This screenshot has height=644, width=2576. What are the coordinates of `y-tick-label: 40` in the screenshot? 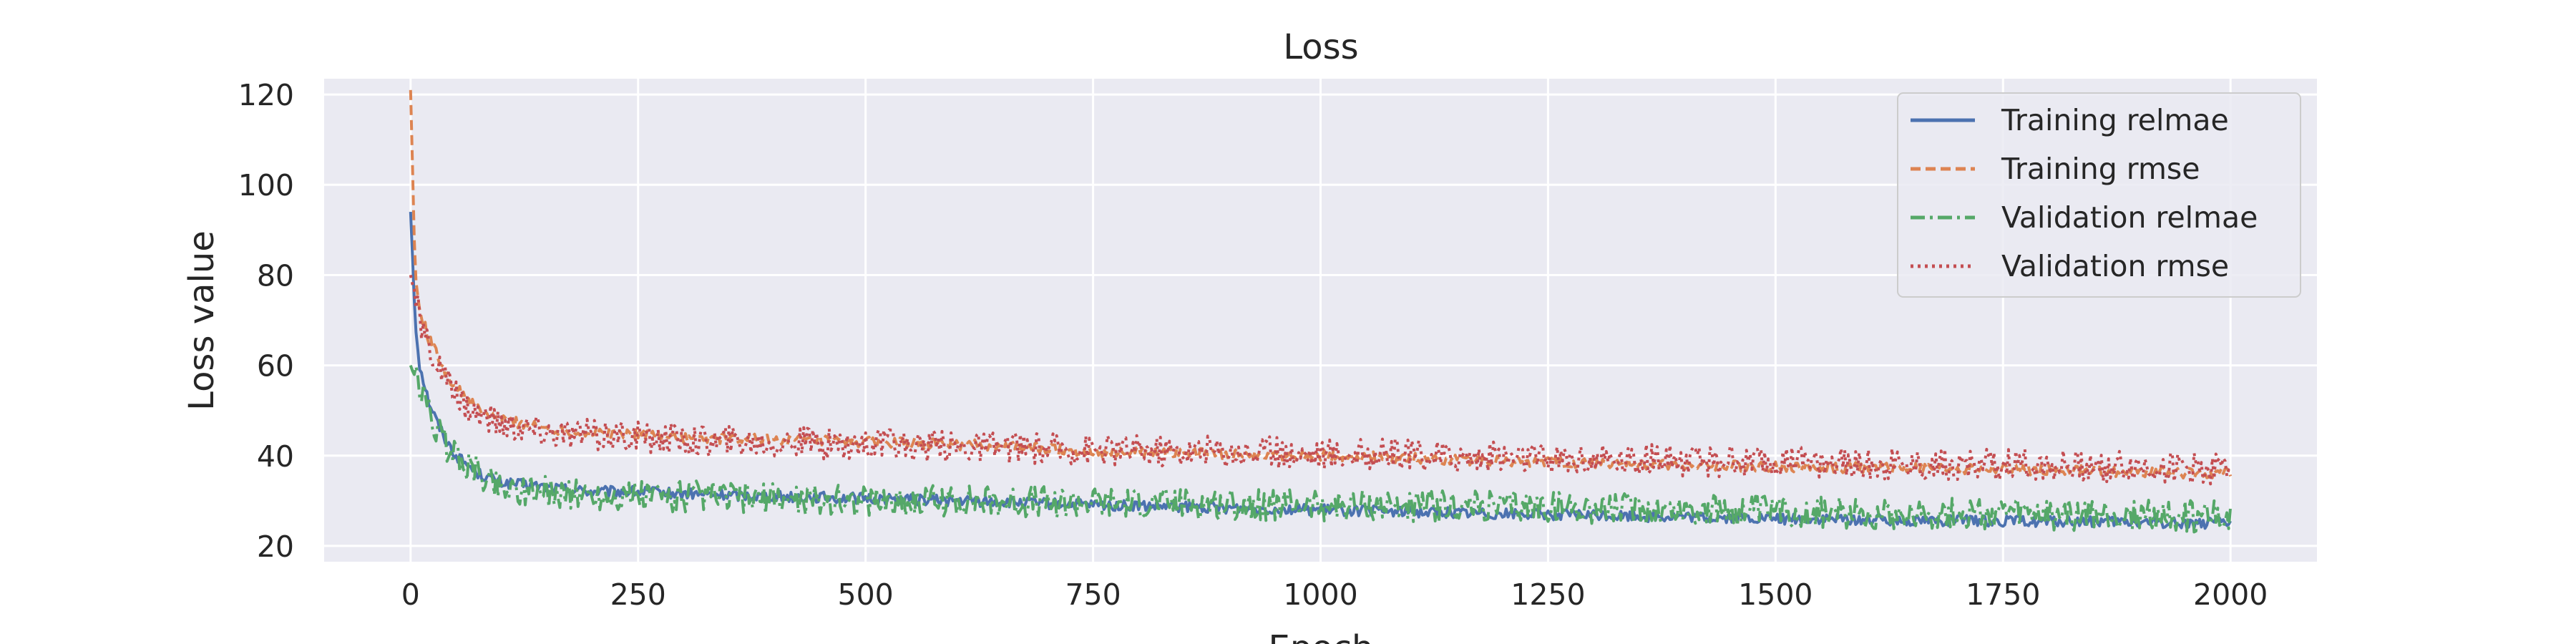 It's located at (275, 456).